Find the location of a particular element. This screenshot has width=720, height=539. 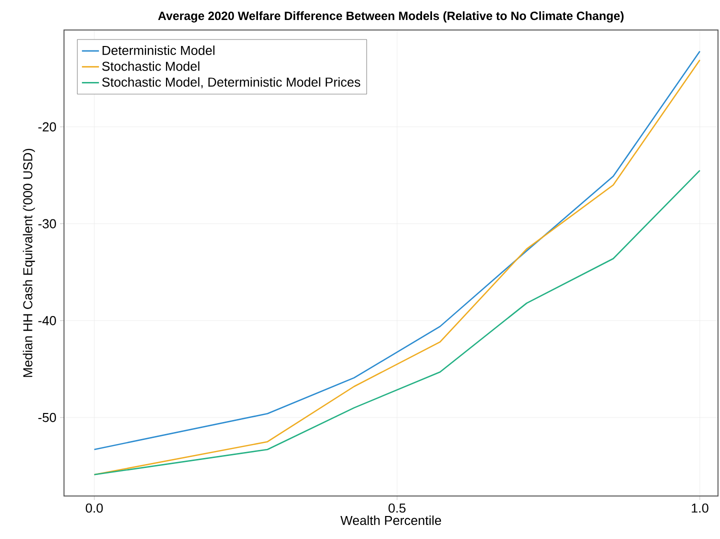

x-tick-label: 1.0 is located at coordinates (700, 508).